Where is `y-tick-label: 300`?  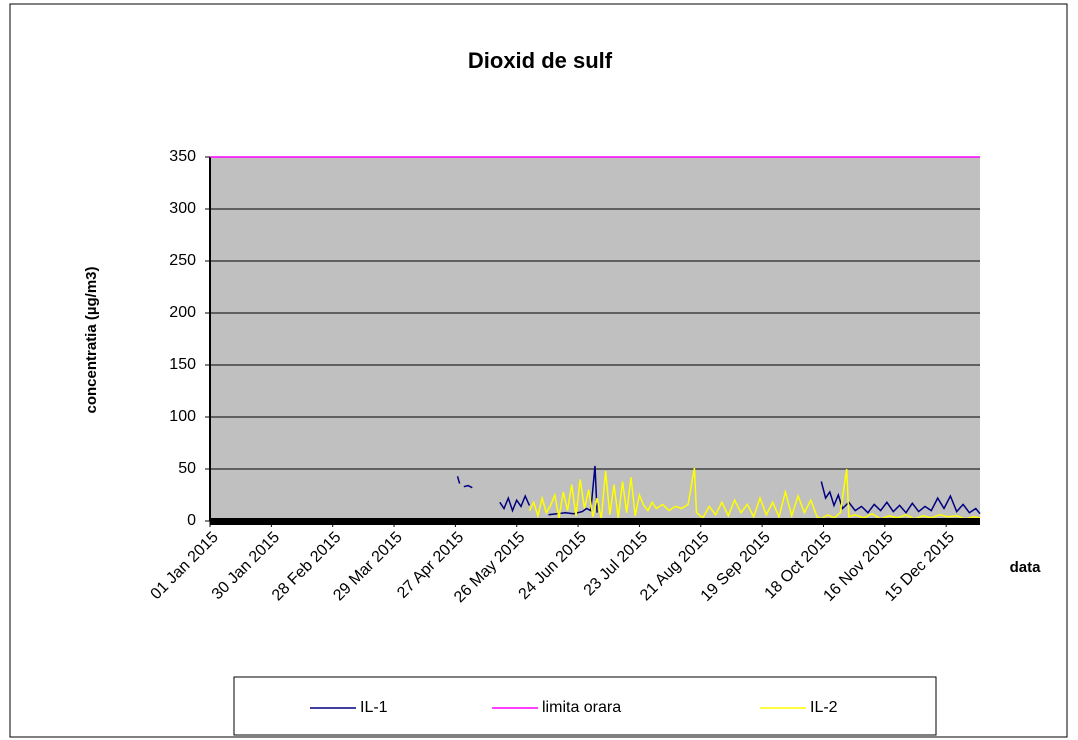 y-tick-label: 300 is located at coordinates (182, 208).